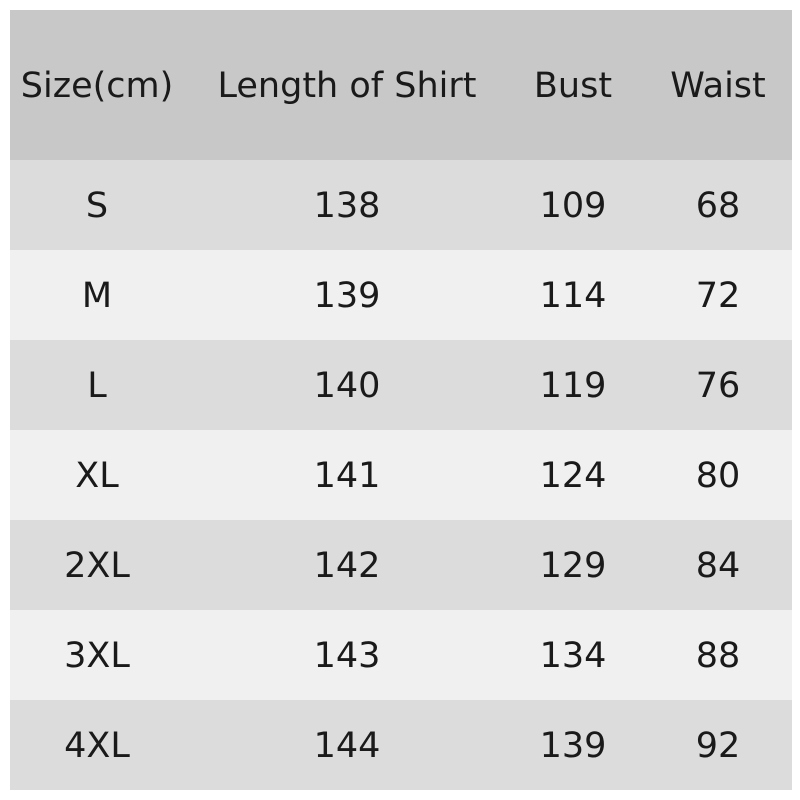  What do you see at coordinates (718, 566) in the screenshot?
I see `table-cell: 84` at bounding box center [718, 566].